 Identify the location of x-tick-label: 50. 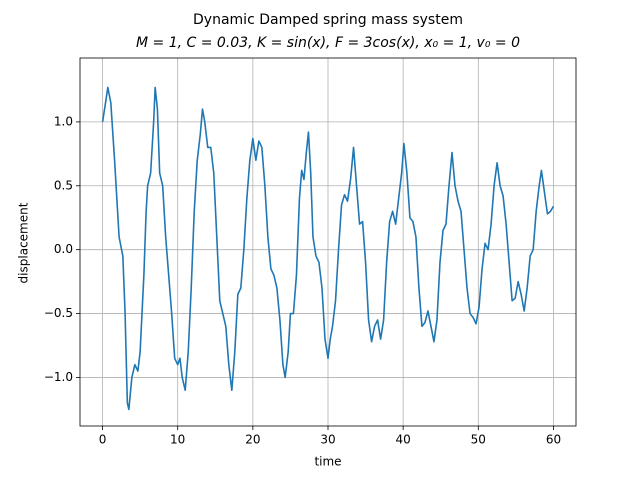
(478, 440).